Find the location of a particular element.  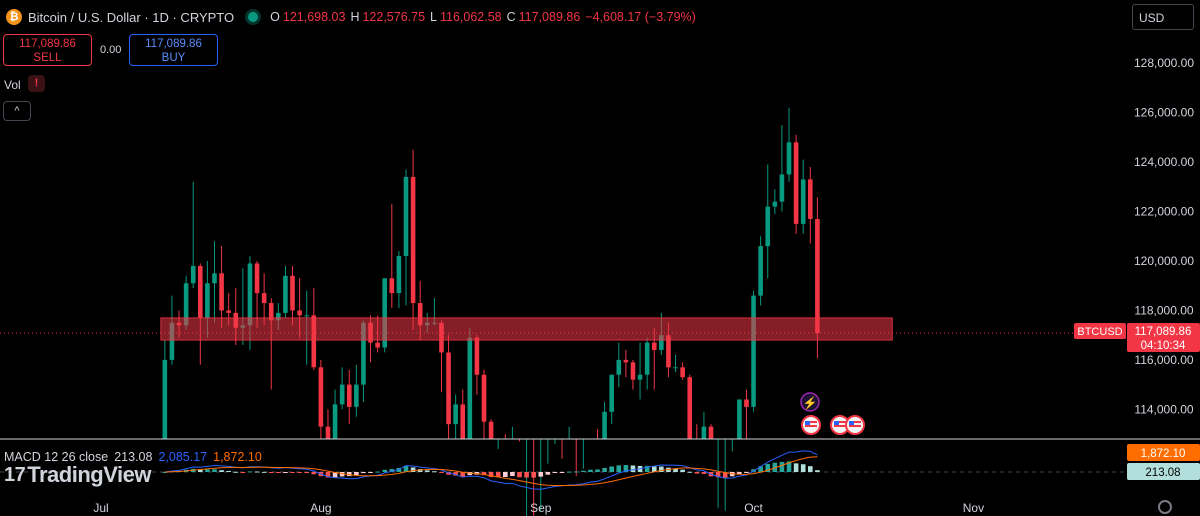

low-label: L is located at coordinates (433, 17).